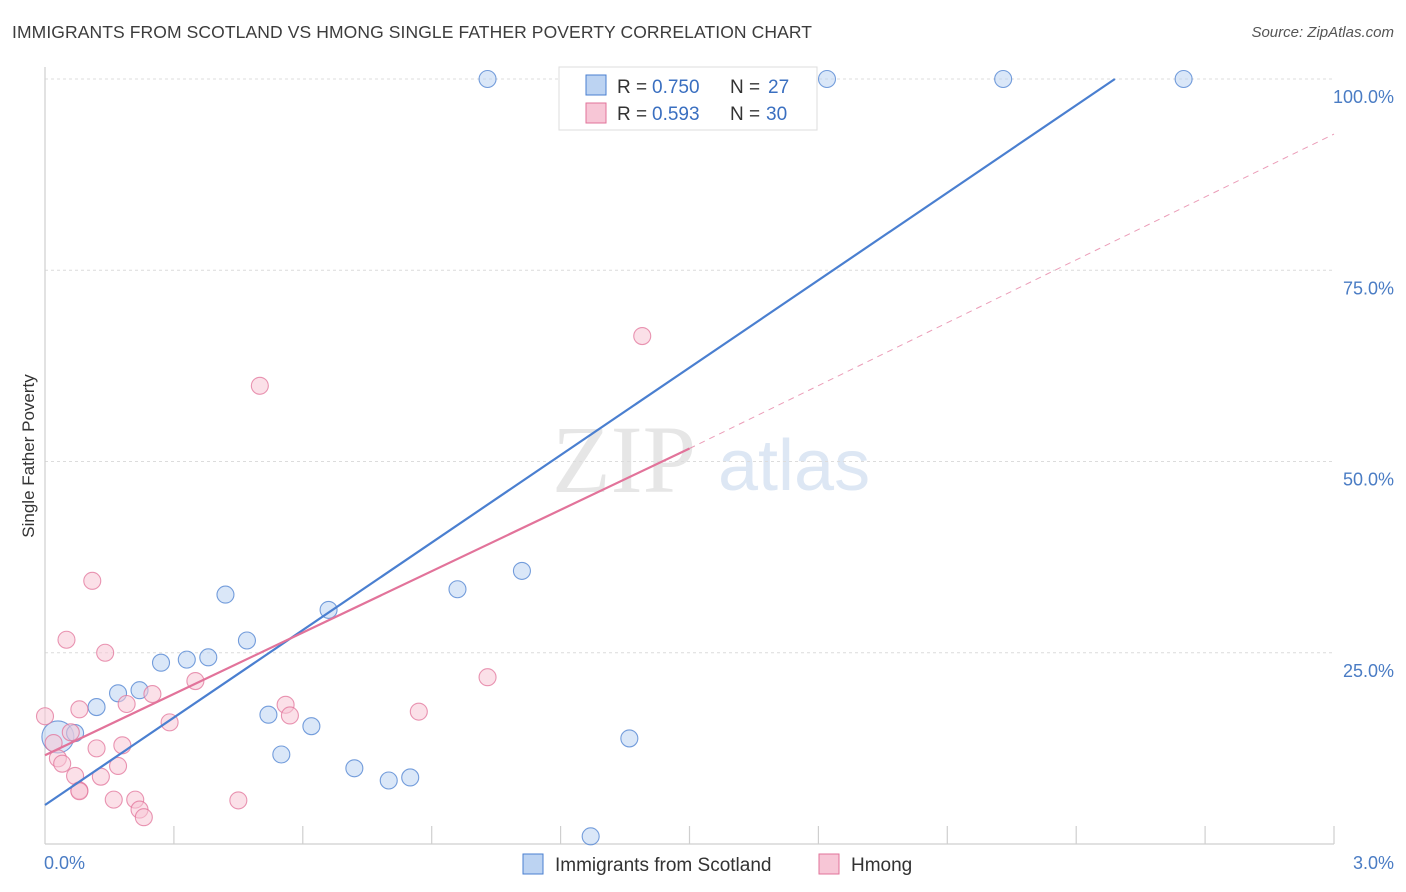 This screenshot has width=1406, height=892. What do you see at coordinates (754, 835) in the screenshot?
I see `x-tick-marks` at bounding box center [754, 835].